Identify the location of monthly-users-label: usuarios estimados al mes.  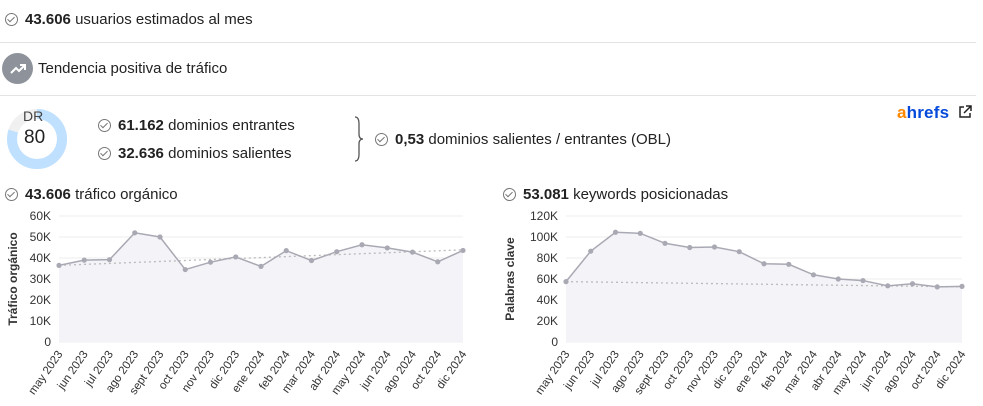
(164, 19).